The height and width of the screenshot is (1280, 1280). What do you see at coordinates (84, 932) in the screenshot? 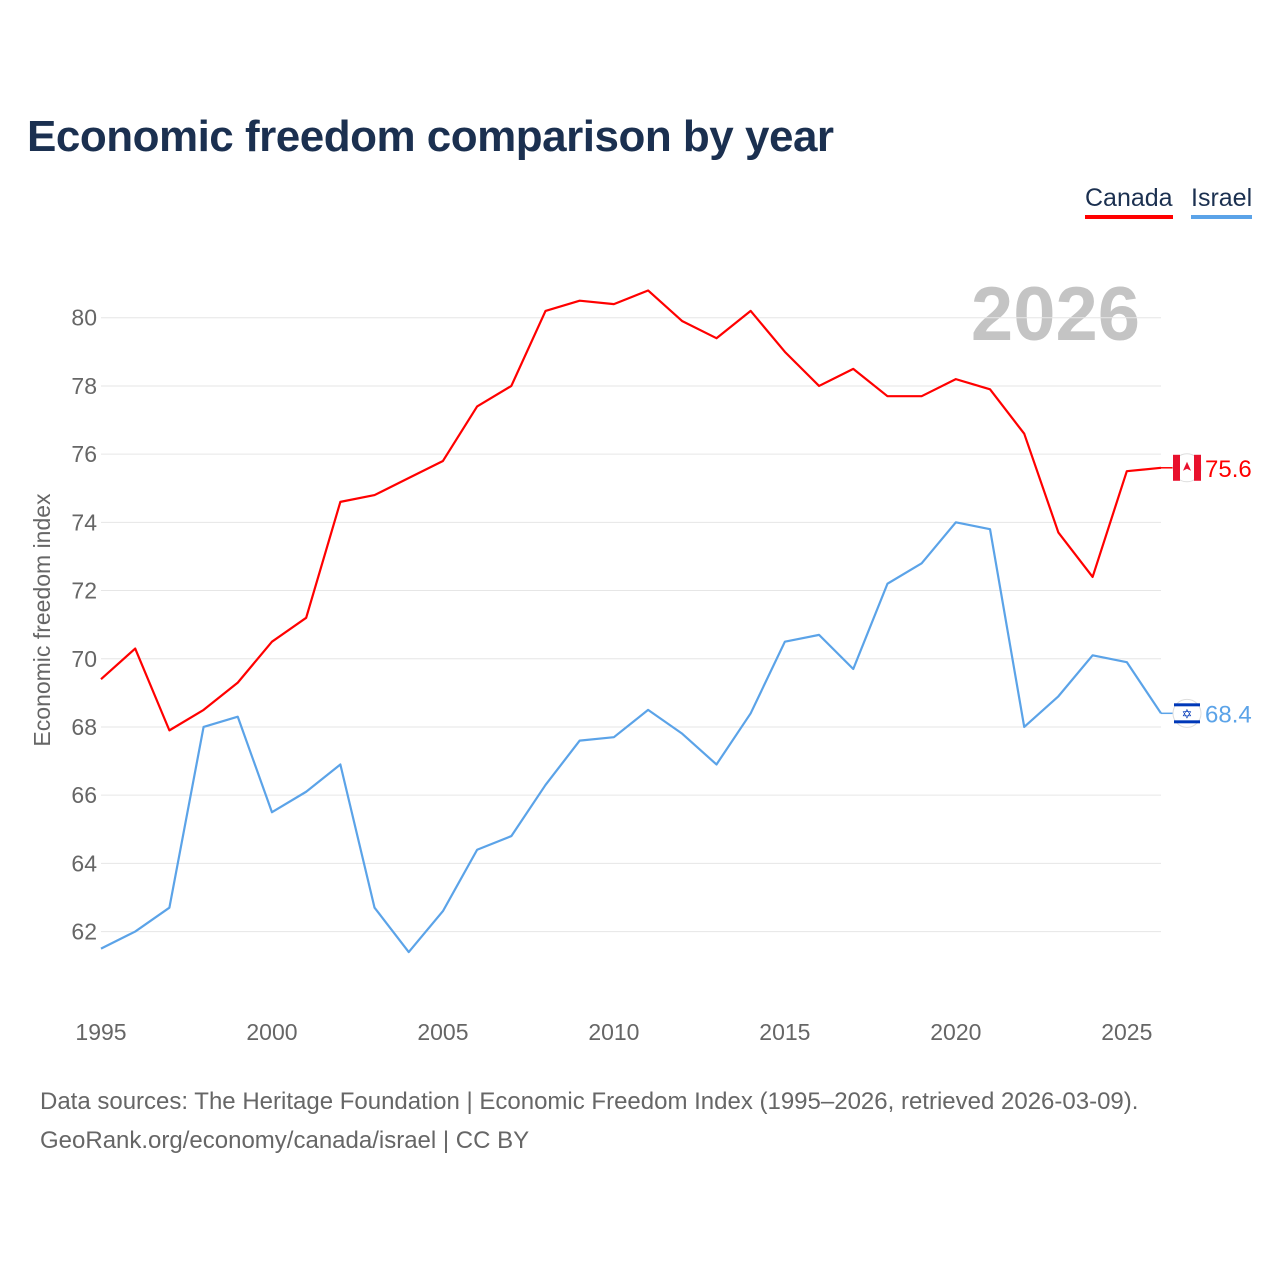
I see `y-tick-label: 62` at bounding box center [84, 932].